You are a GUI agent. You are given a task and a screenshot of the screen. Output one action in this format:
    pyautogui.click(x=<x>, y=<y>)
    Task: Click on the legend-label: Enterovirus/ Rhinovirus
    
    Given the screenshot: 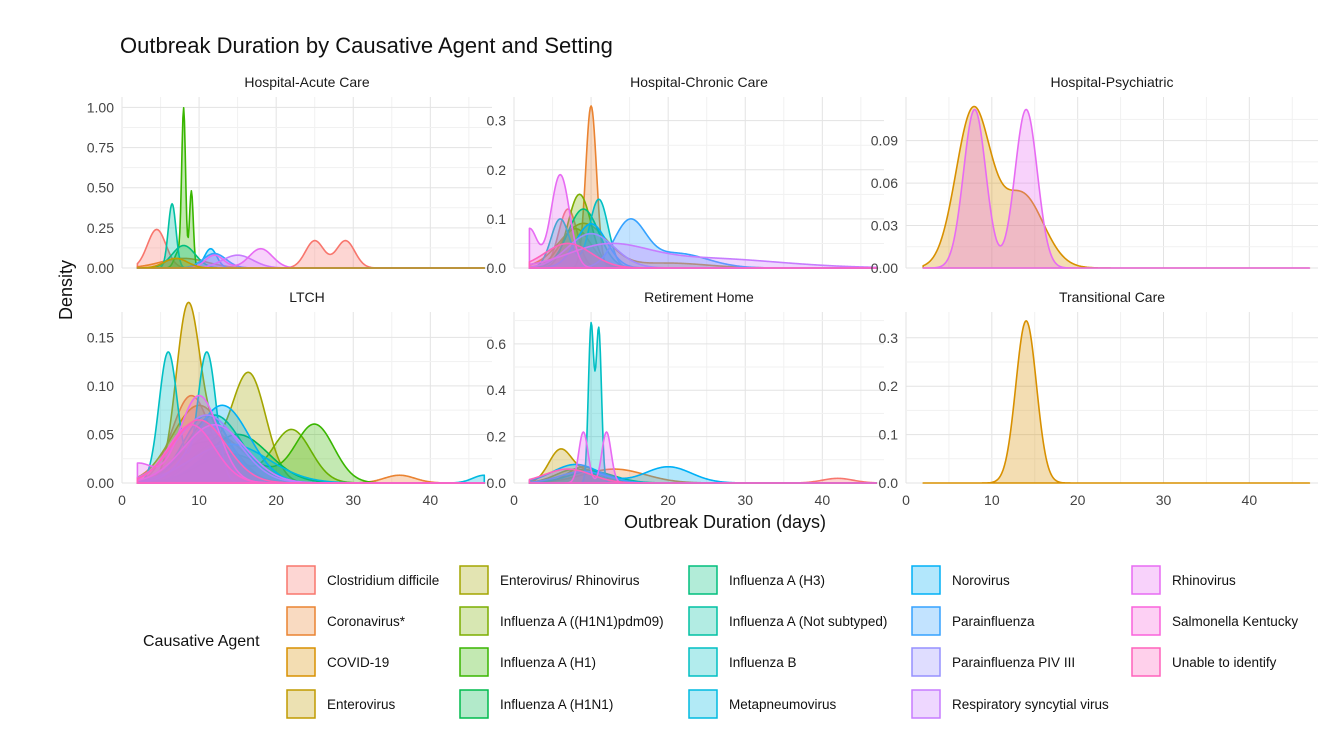 What is the action you would take?
    pyautogui.click(x=570, y=580)
    